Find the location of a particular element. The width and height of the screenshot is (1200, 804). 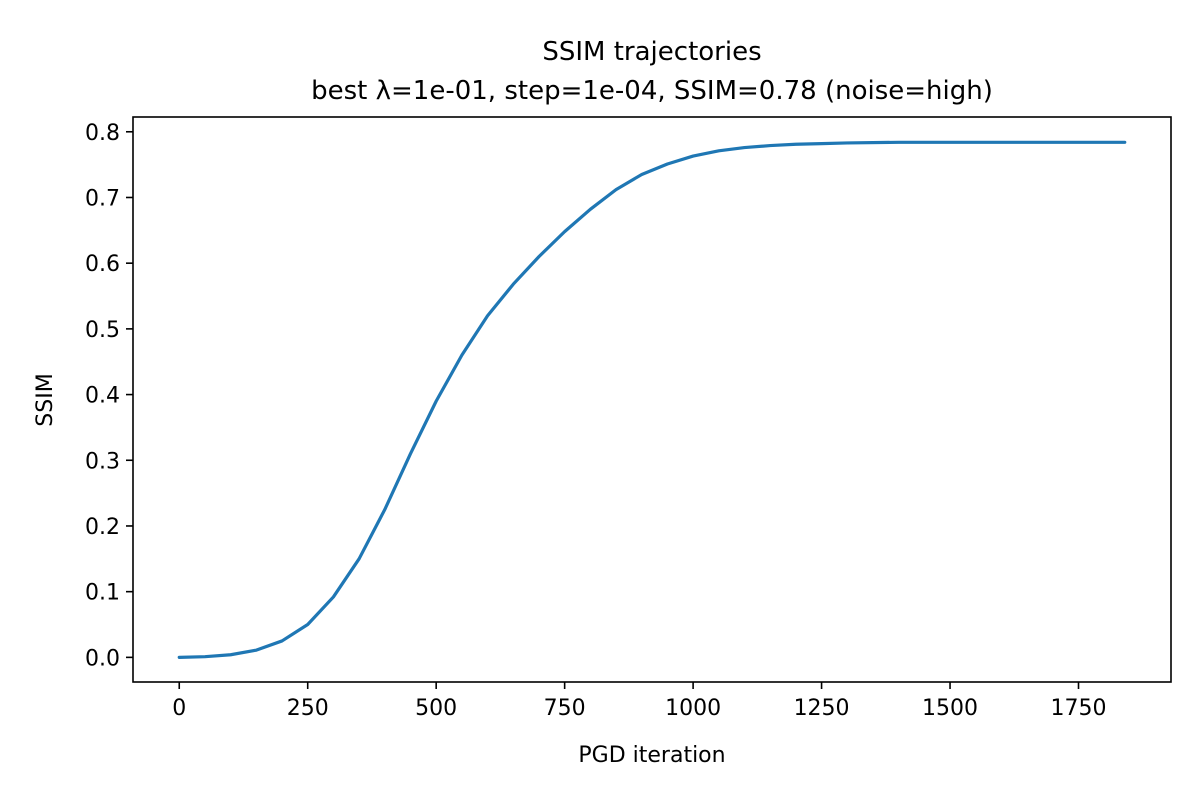

y-tick-label: 0.5 is located at coordinates (102, 330).